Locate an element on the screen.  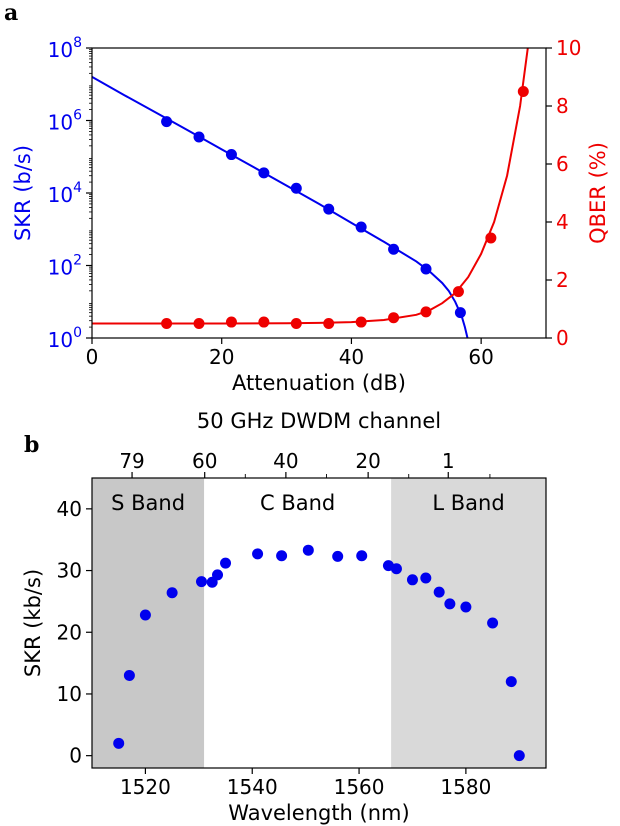
right-tick-label: 0 is located at coordinates (562, 338).